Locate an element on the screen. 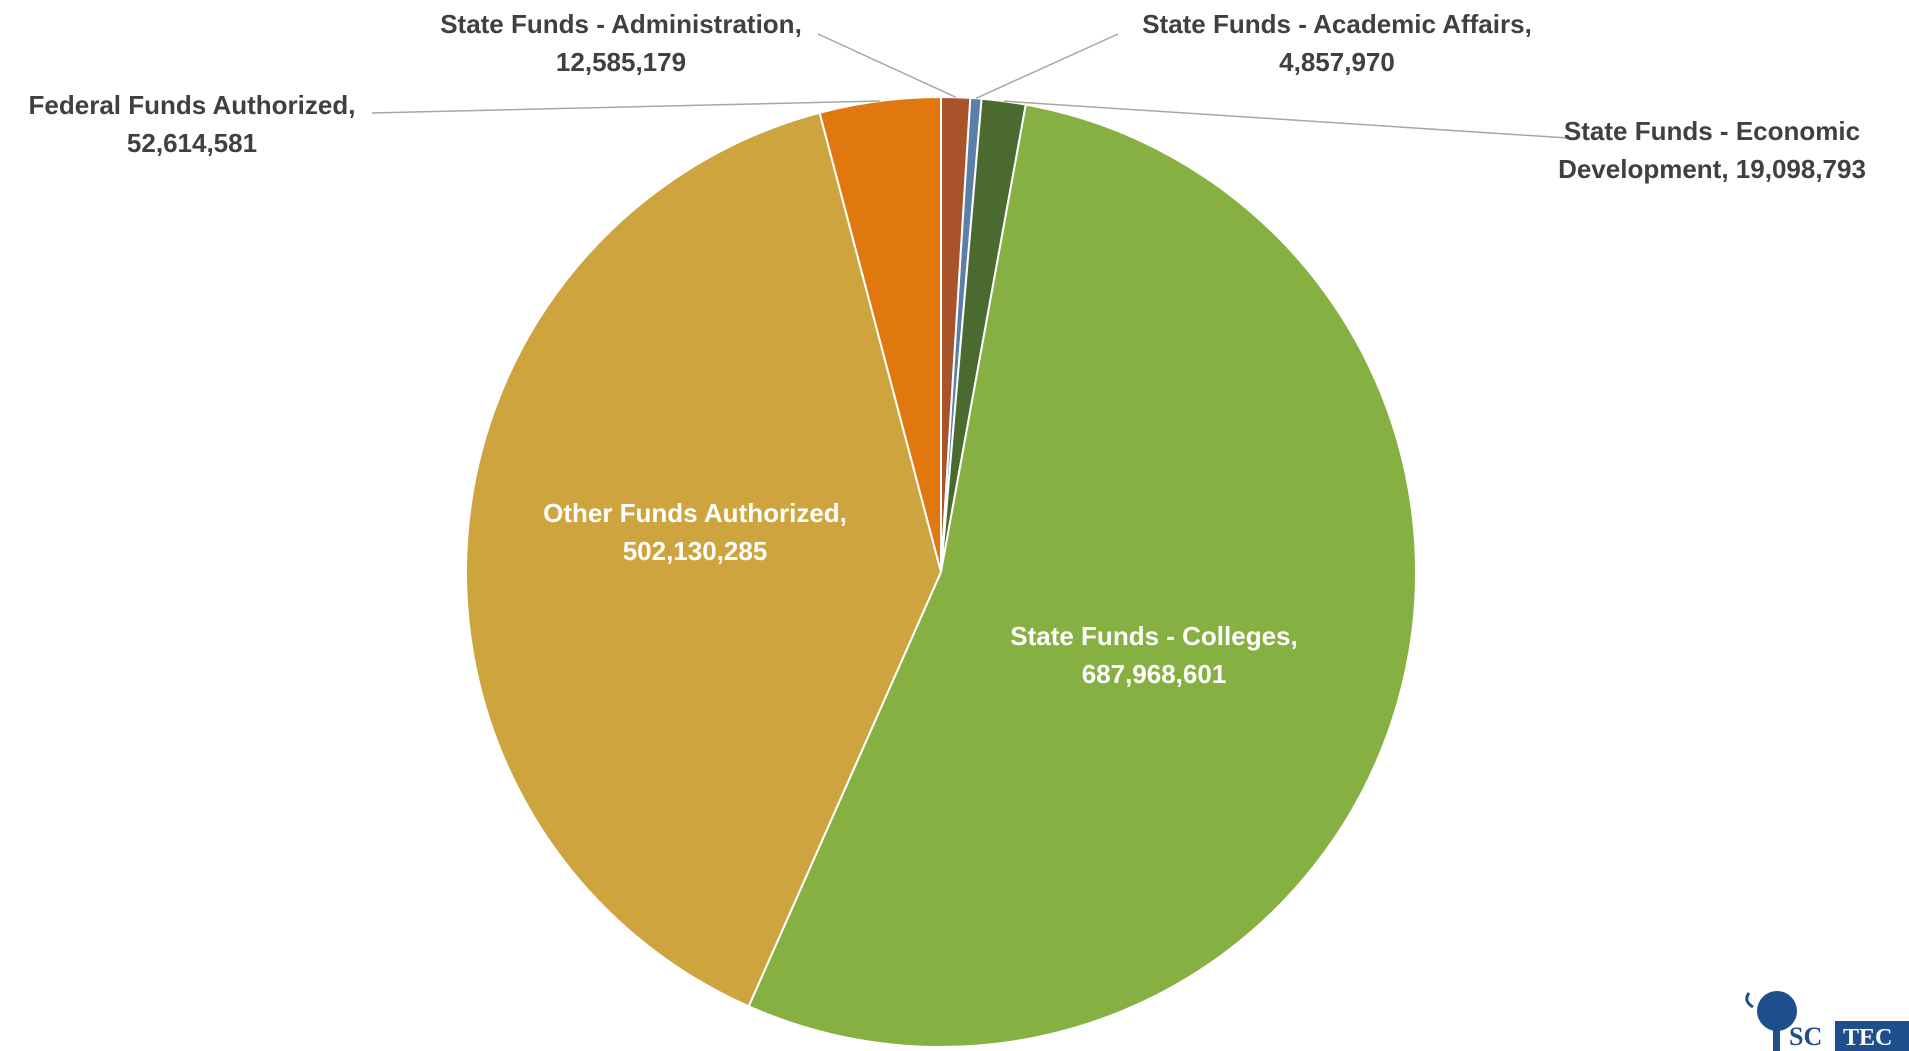 The width and height of the screenshot is (1909, 1051). label-value: 19,098,793 is located at coordinates (1800, 169).